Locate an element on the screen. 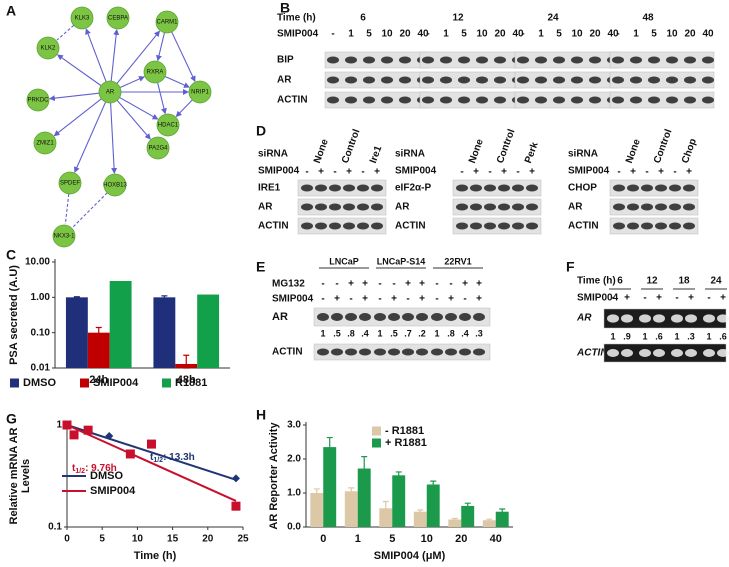  dose: 5 is located at coordinates (369, 34).